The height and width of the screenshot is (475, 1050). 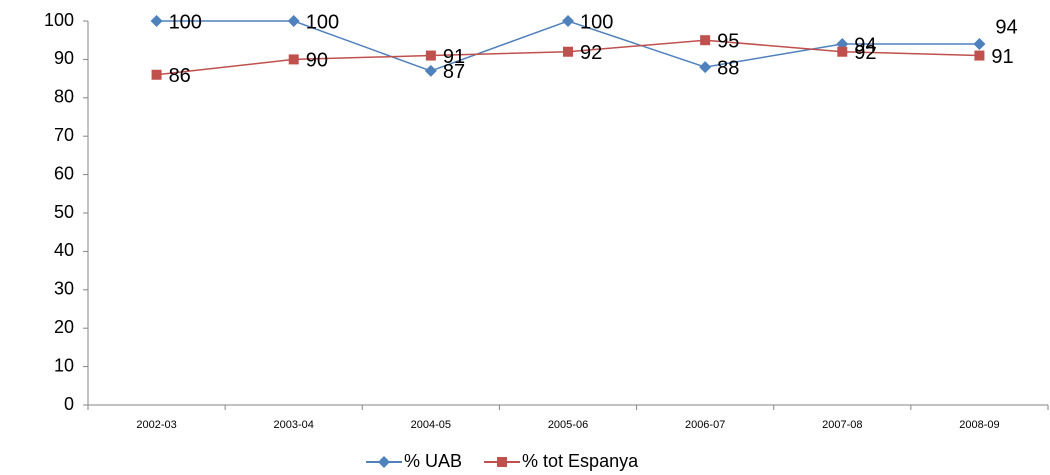 What do you see at coordinates (433, 461) in the screenshot?
I see `legend-label: % UAB` at bounding box center [433, 461].